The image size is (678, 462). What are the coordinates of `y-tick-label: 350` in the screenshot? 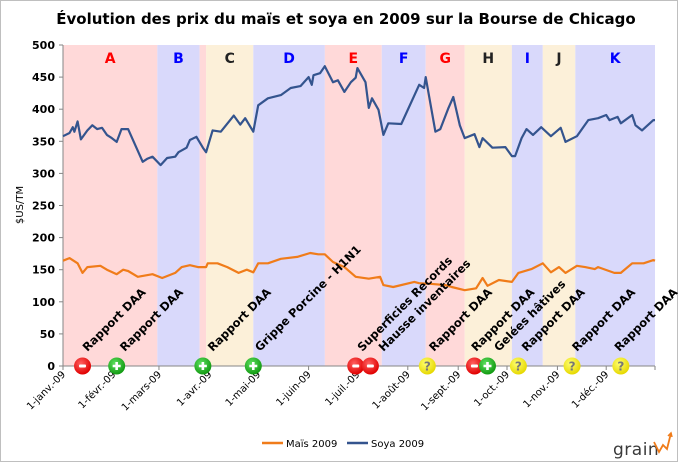 It's located at (43, 141).